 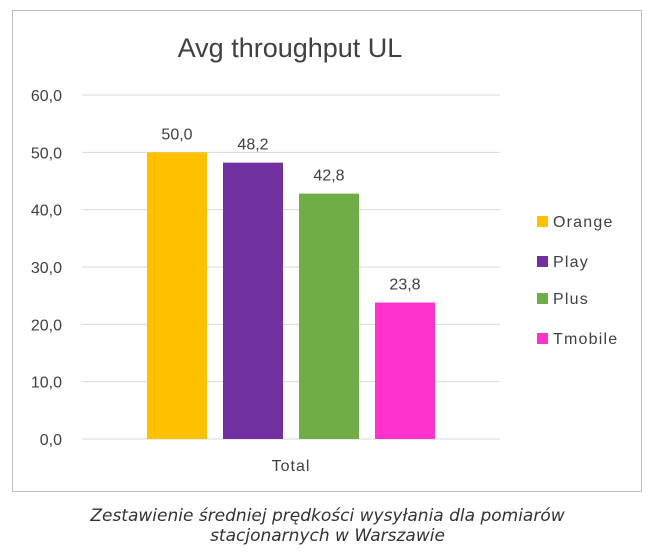 I want to click on chart-title: Avg throughput UL, so click(x=290, y=48).